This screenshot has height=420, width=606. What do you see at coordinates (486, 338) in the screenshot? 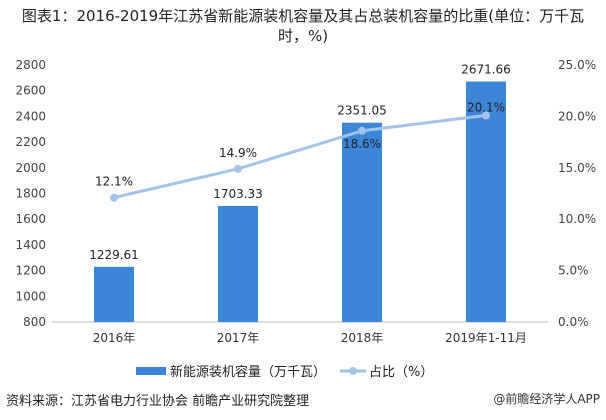
I see `x-tick-label: 2019年1-11月` at bounding box center [486, 338].